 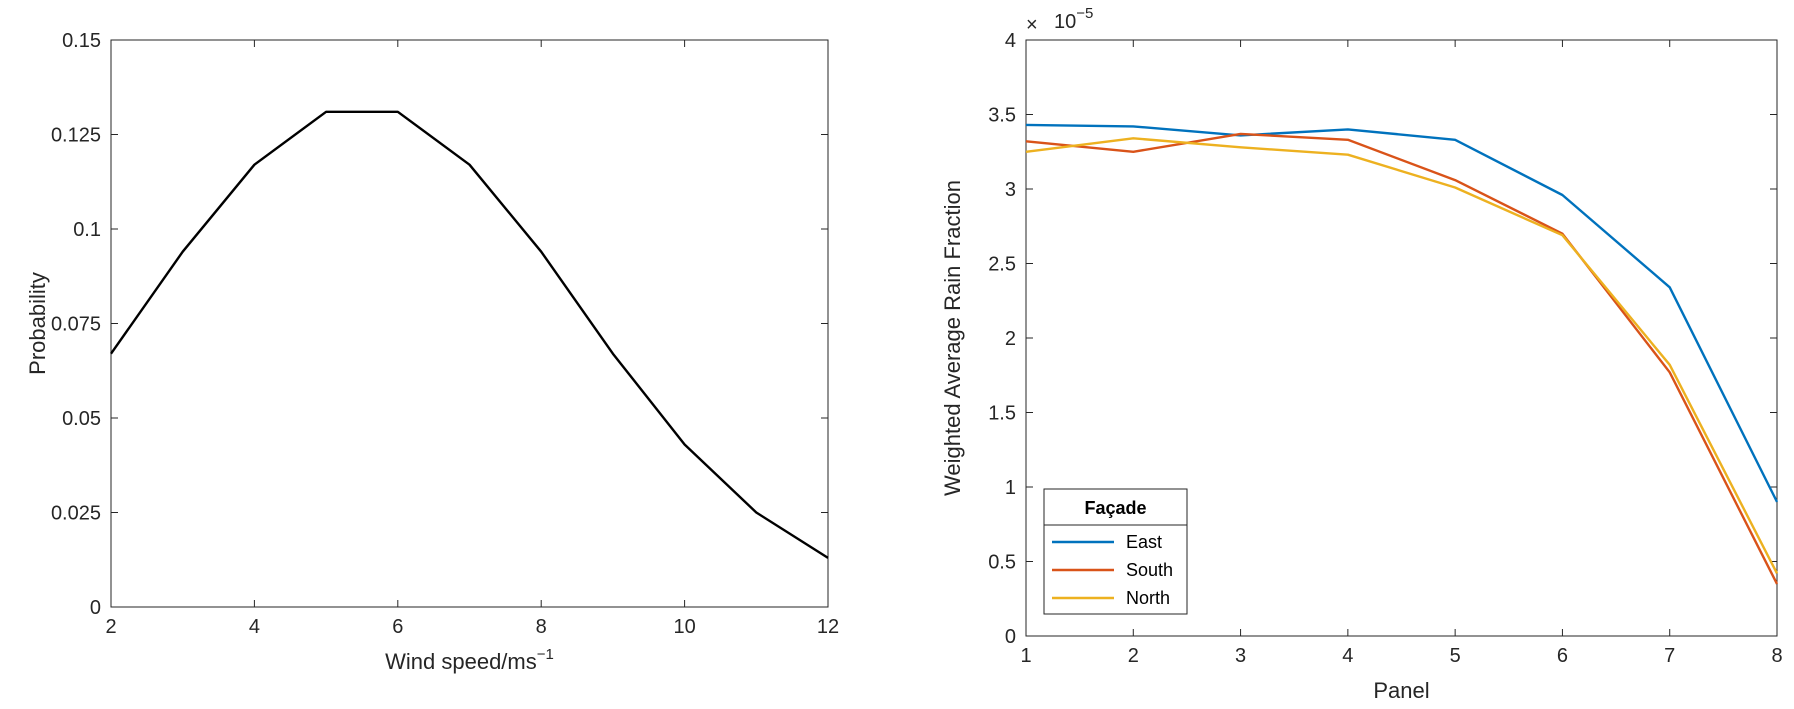 I want to click on legend-label-north: North, so click(x=1148, y=598).